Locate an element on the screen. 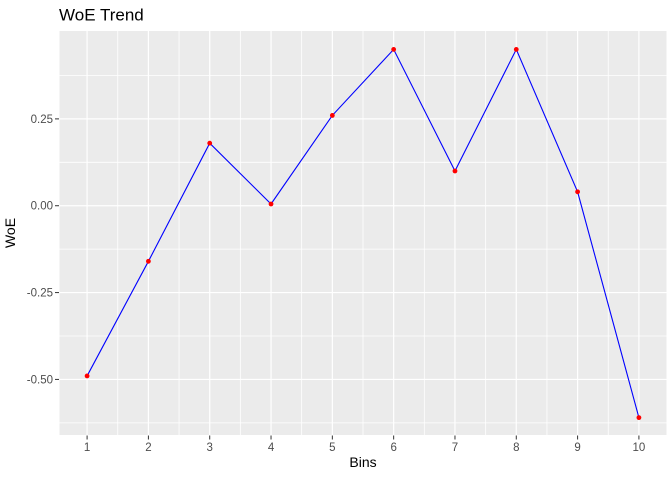 This screenshot has width=672, height=480. y-tick-label: 0.25 is located at coordinates (42, 120).